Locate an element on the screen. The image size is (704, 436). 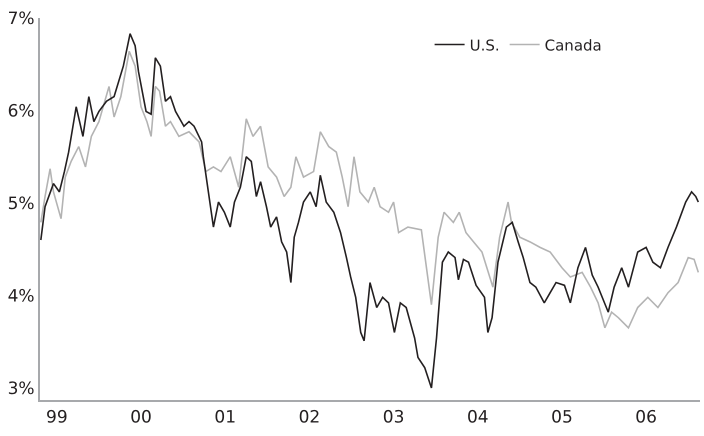
x-tick-label: 00 is located at coordinates (141, 417).